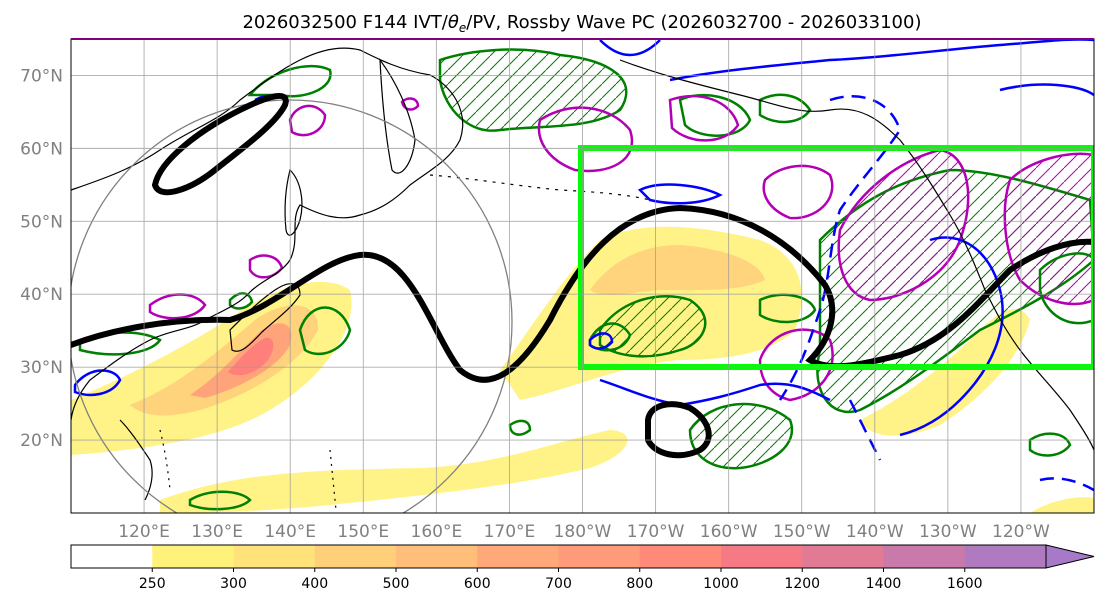 The width and height of the screenshot is (1105, 606). Describe the element at coordinates (233, 584) in the screenshot. I see `colorbar-label: 300` at that location.